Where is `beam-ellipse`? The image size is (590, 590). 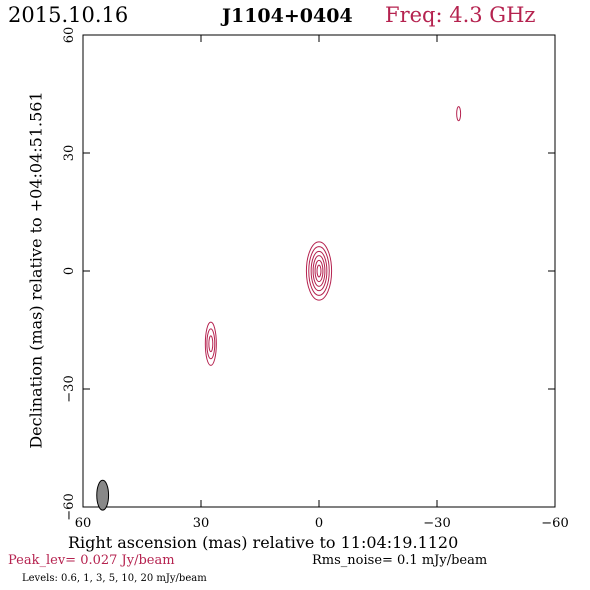 beam-ellipse is located at coordinates (103, 495).